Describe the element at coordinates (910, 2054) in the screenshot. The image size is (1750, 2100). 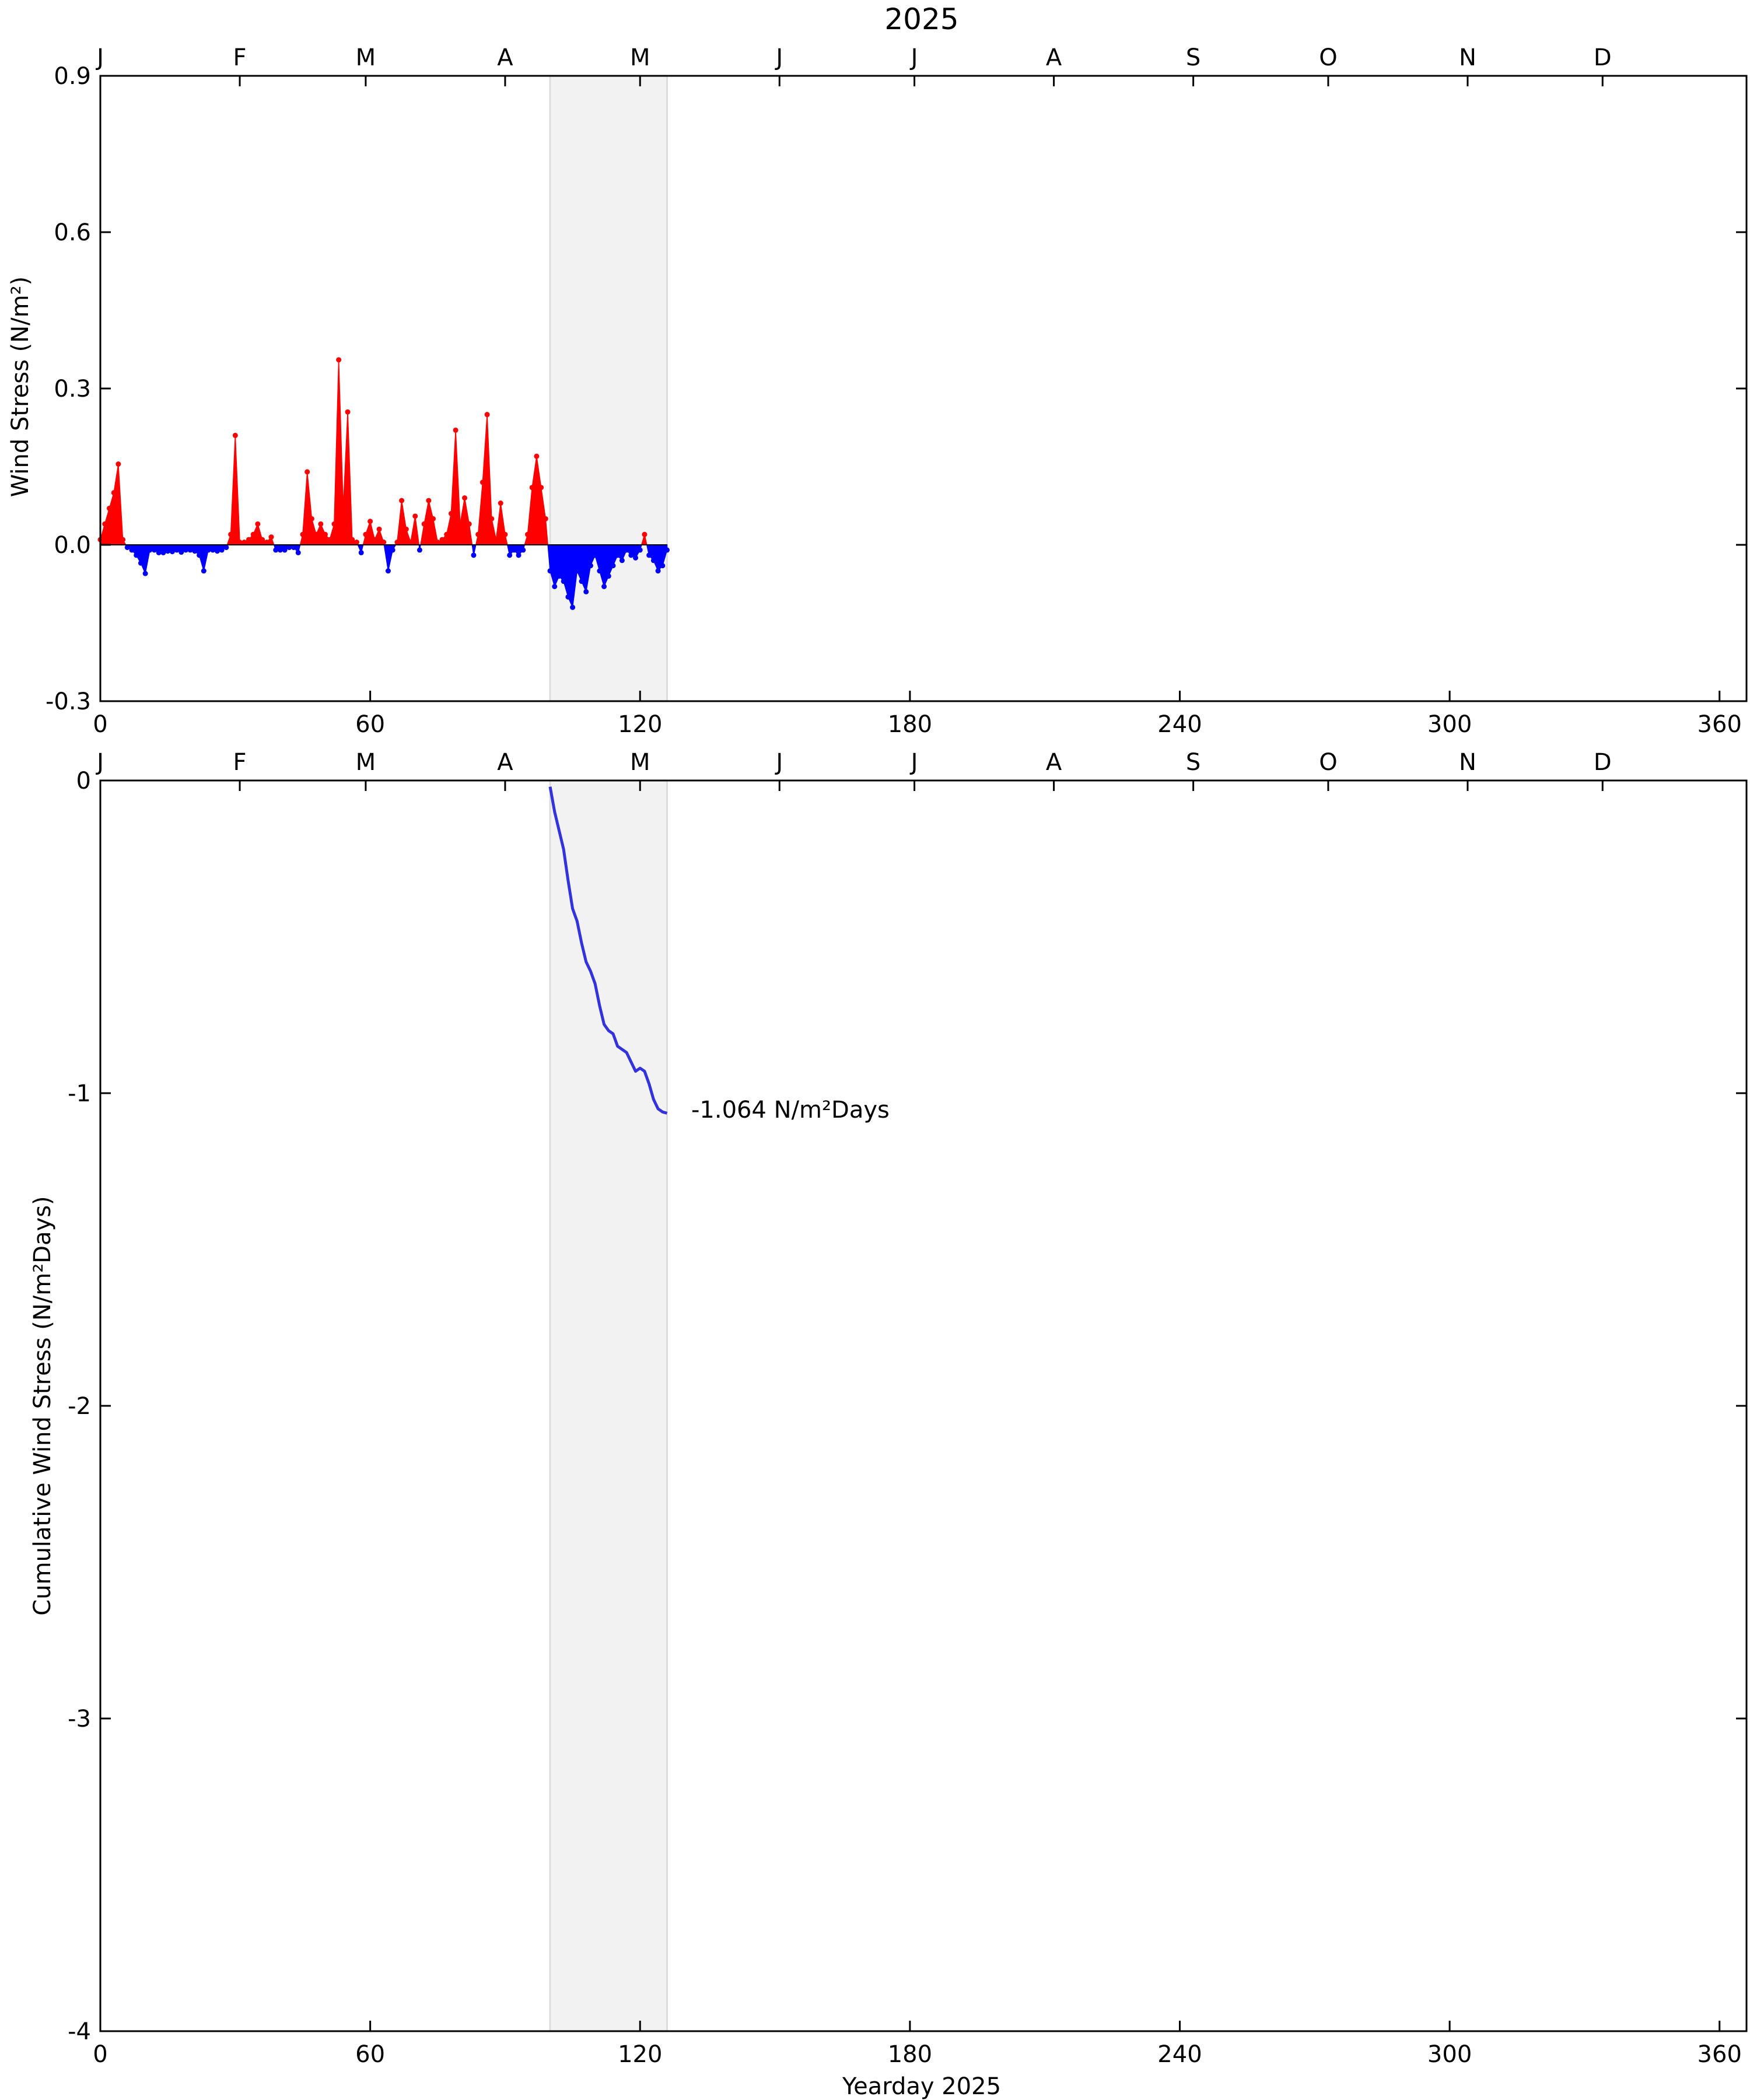
I see `x-tick-label: 180` at that location.